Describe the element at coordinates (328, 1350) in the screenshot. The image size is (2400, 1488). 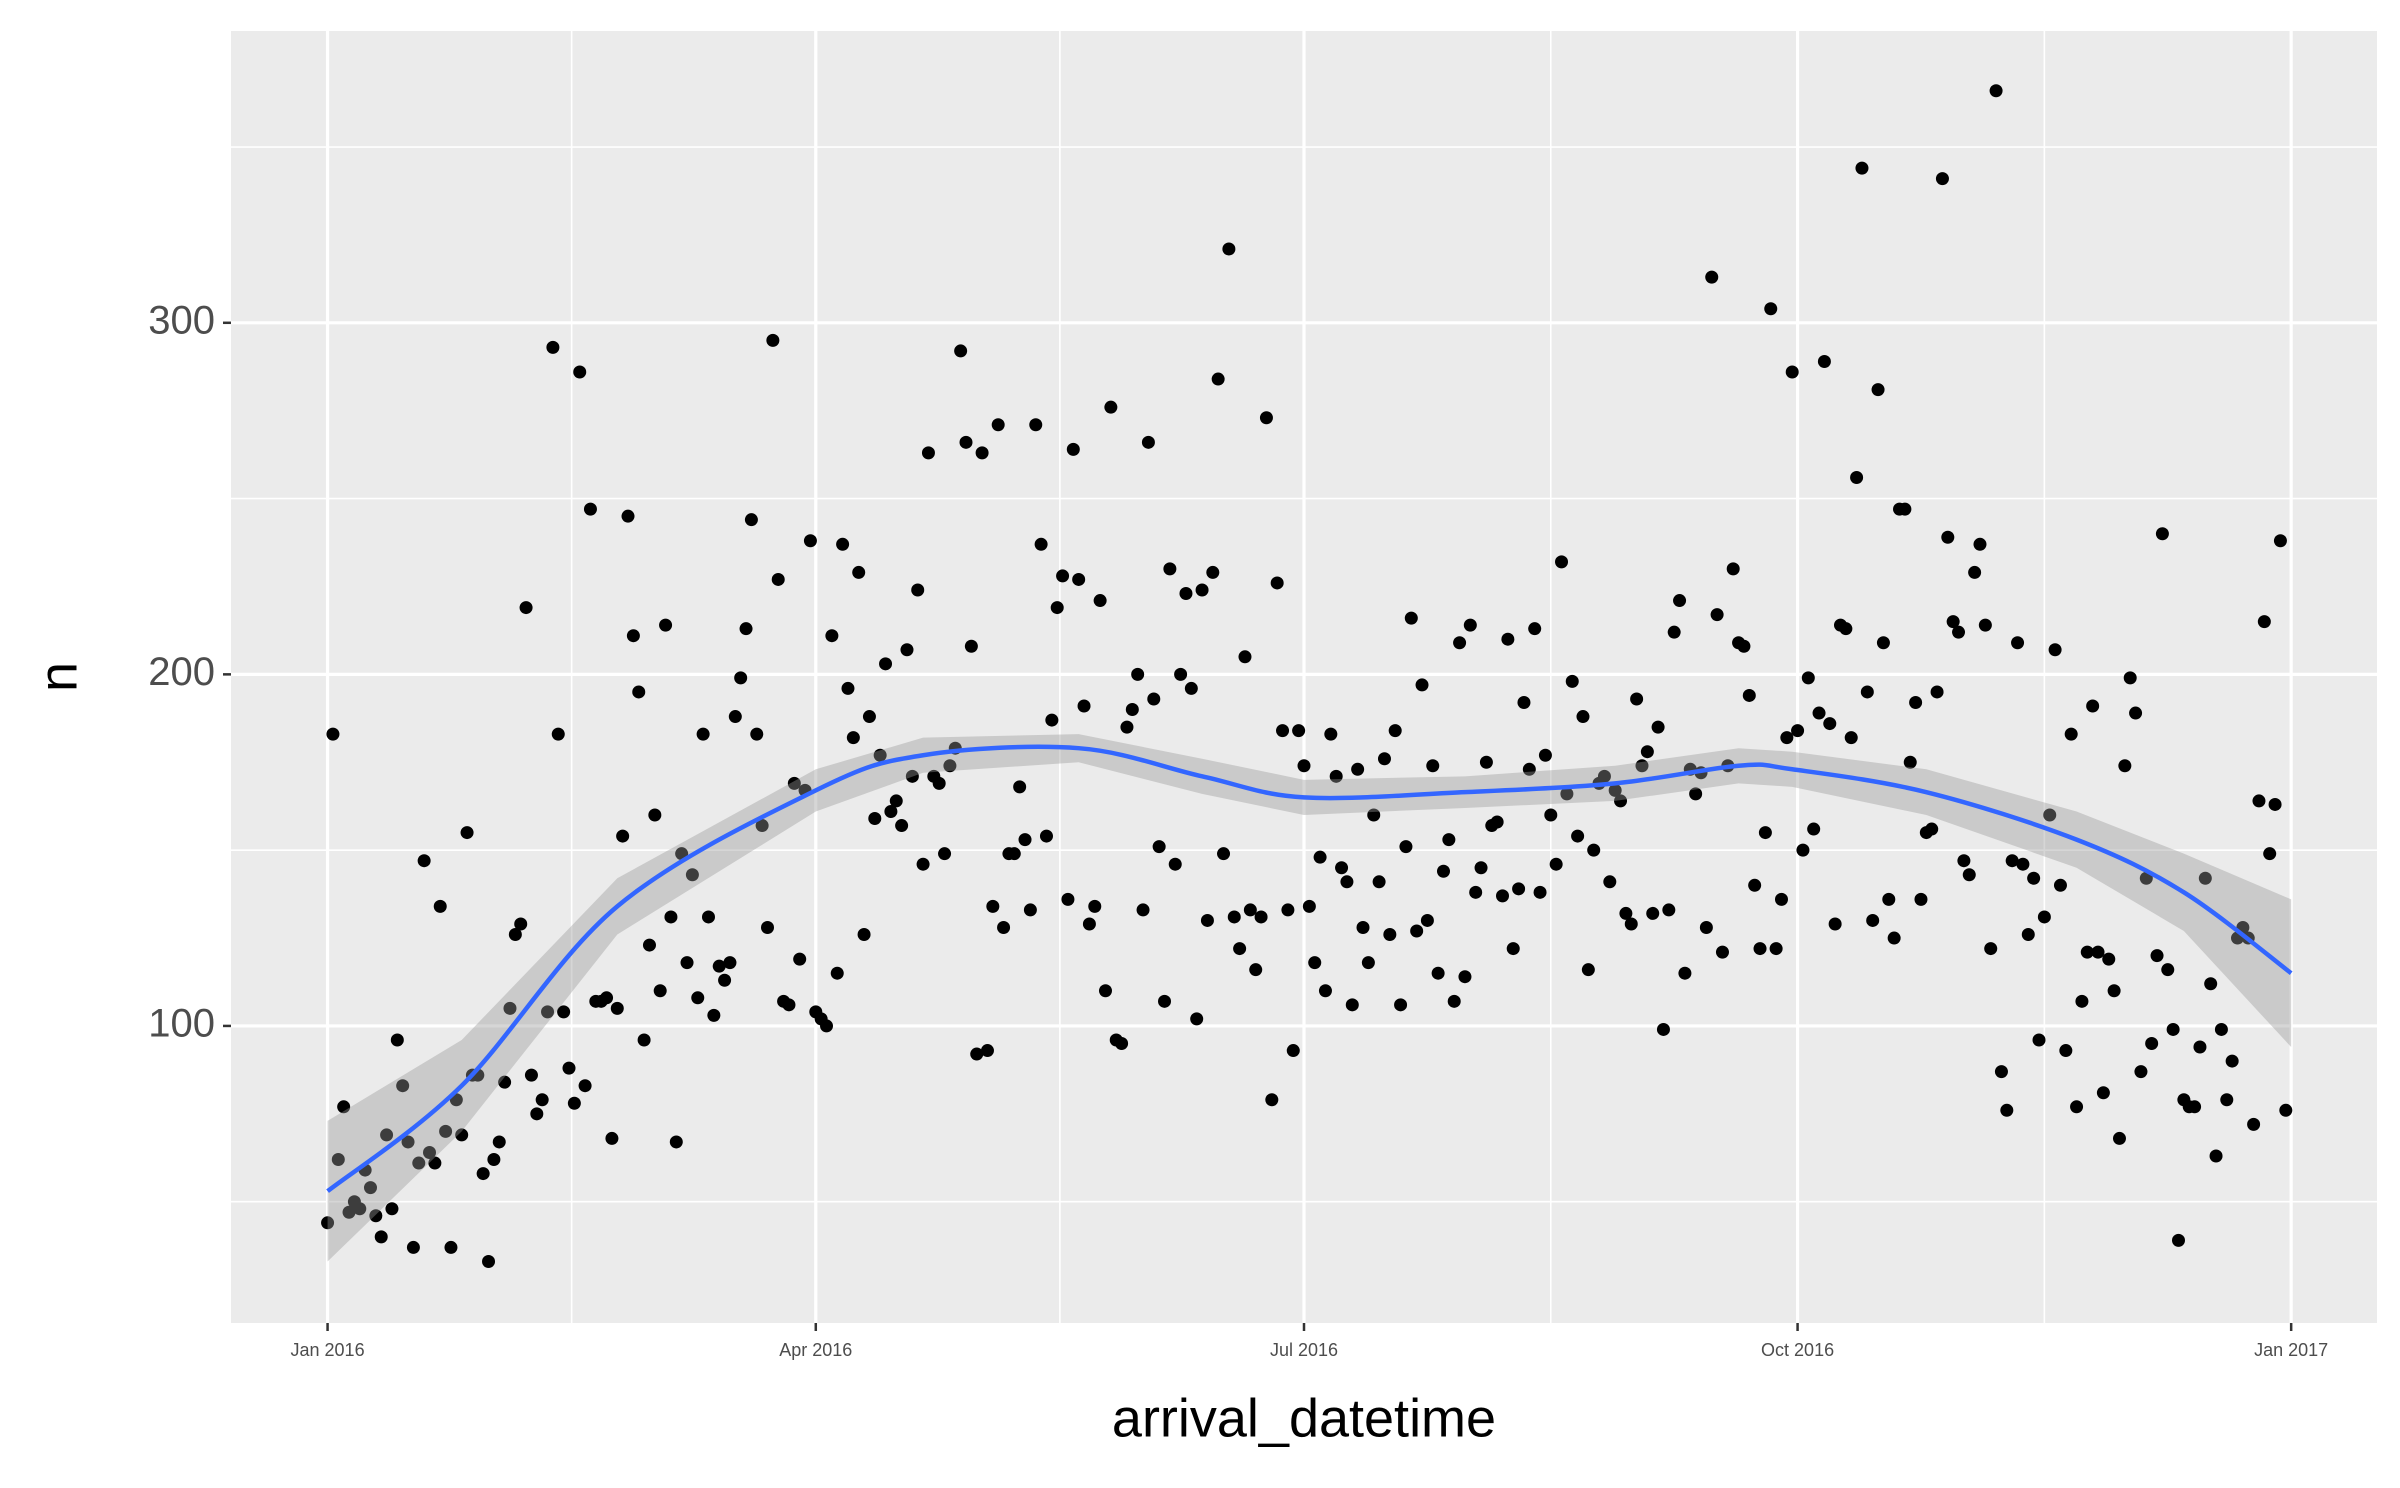
I see `x-tick-label: Jan 2016` at that location.